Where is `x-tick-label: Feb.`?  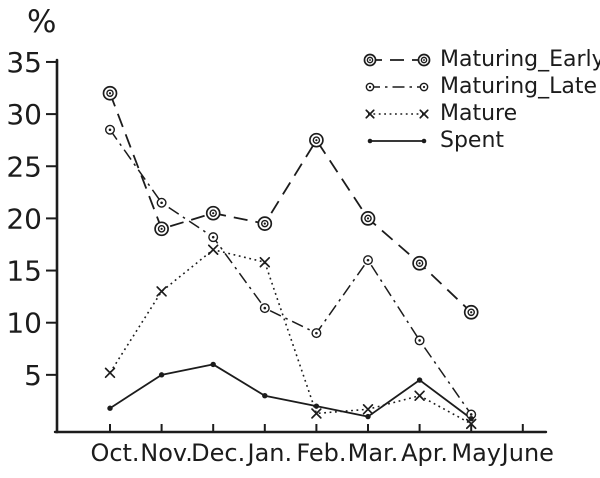
x-tick-label: Feb. is located at coordinates (321, 453).